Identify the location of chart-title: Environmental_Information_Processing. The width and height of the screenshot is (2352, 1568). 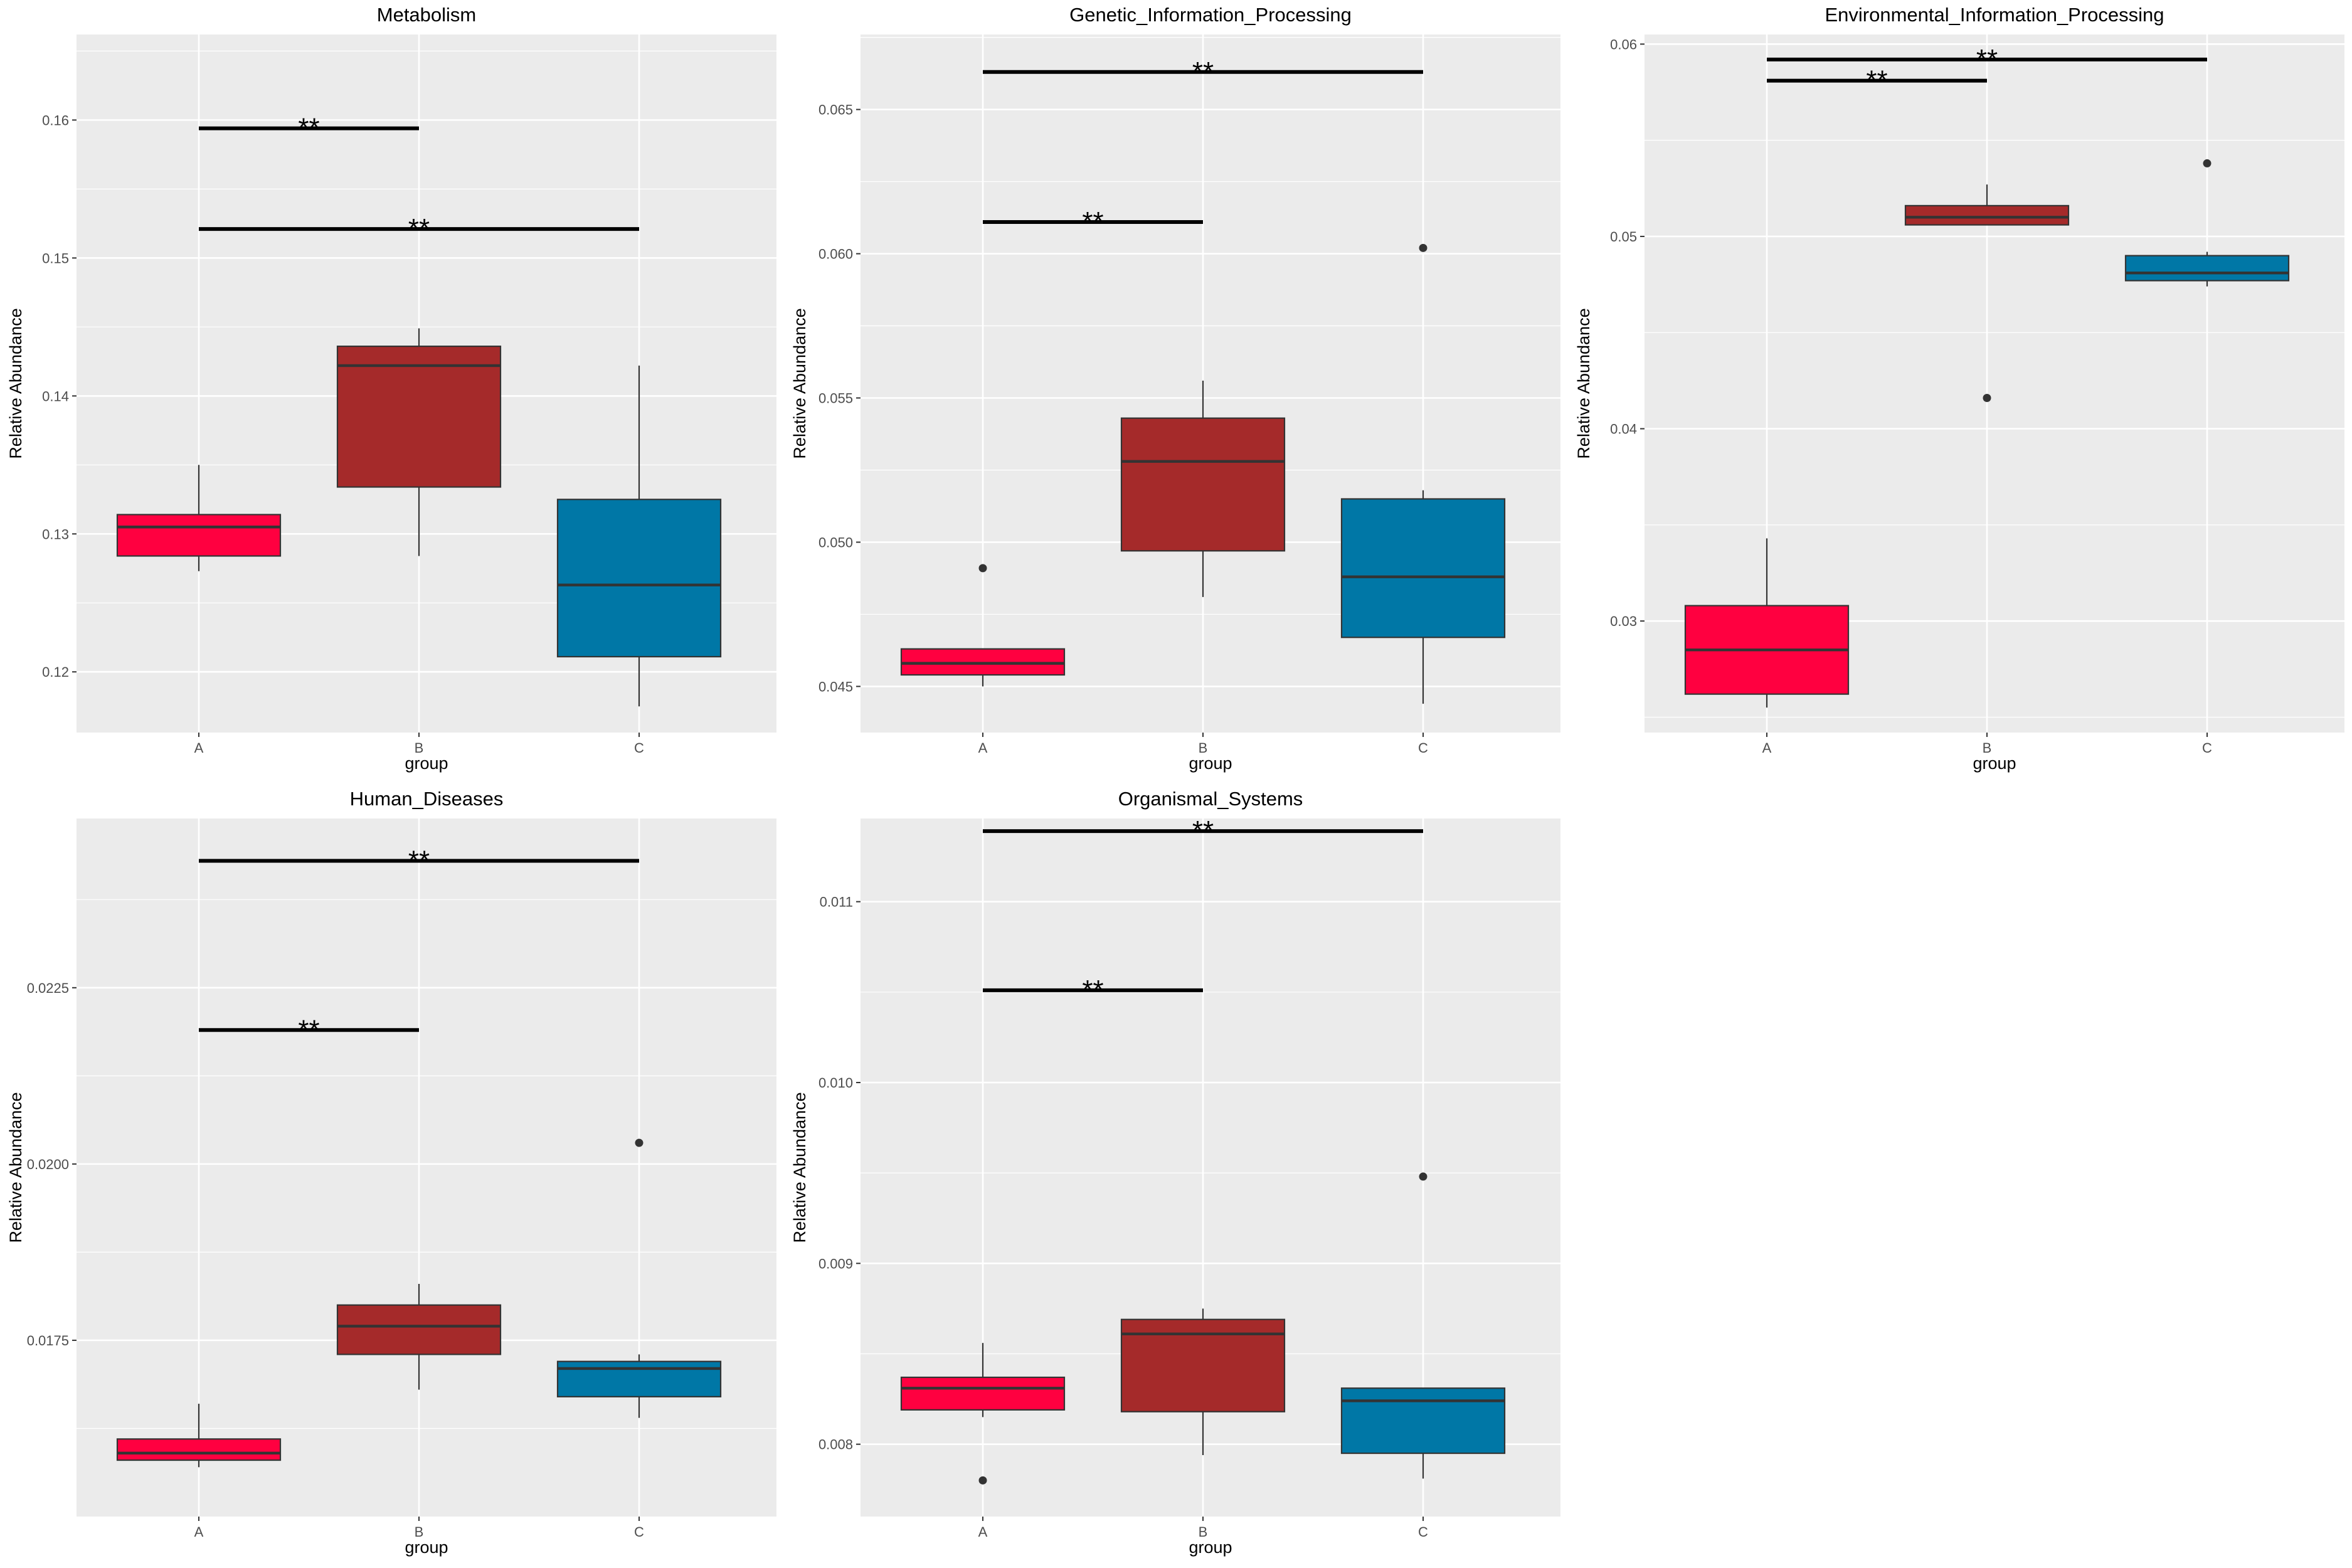
(1995, 15).